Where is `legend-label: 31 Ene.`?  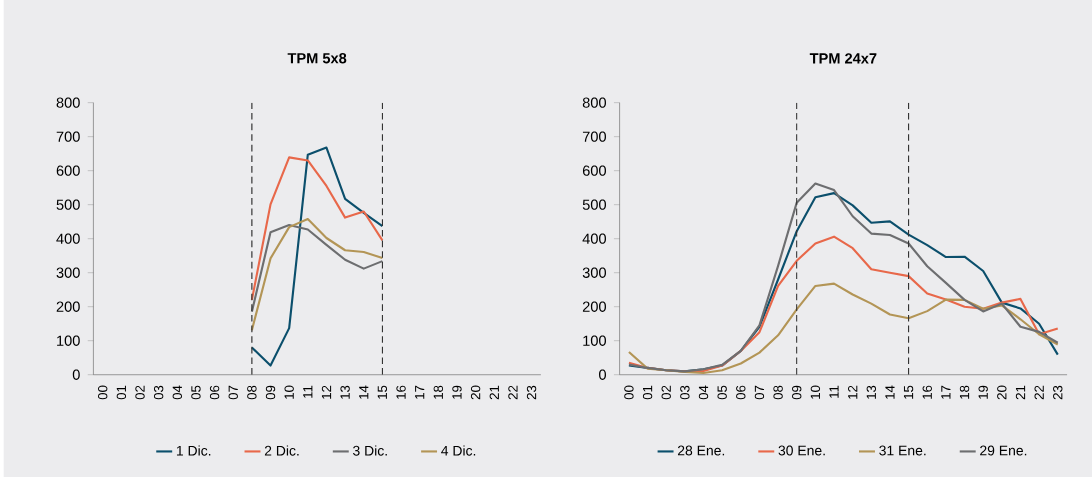
legend-label: 31 Ene. is located at coordinates (902, 450).